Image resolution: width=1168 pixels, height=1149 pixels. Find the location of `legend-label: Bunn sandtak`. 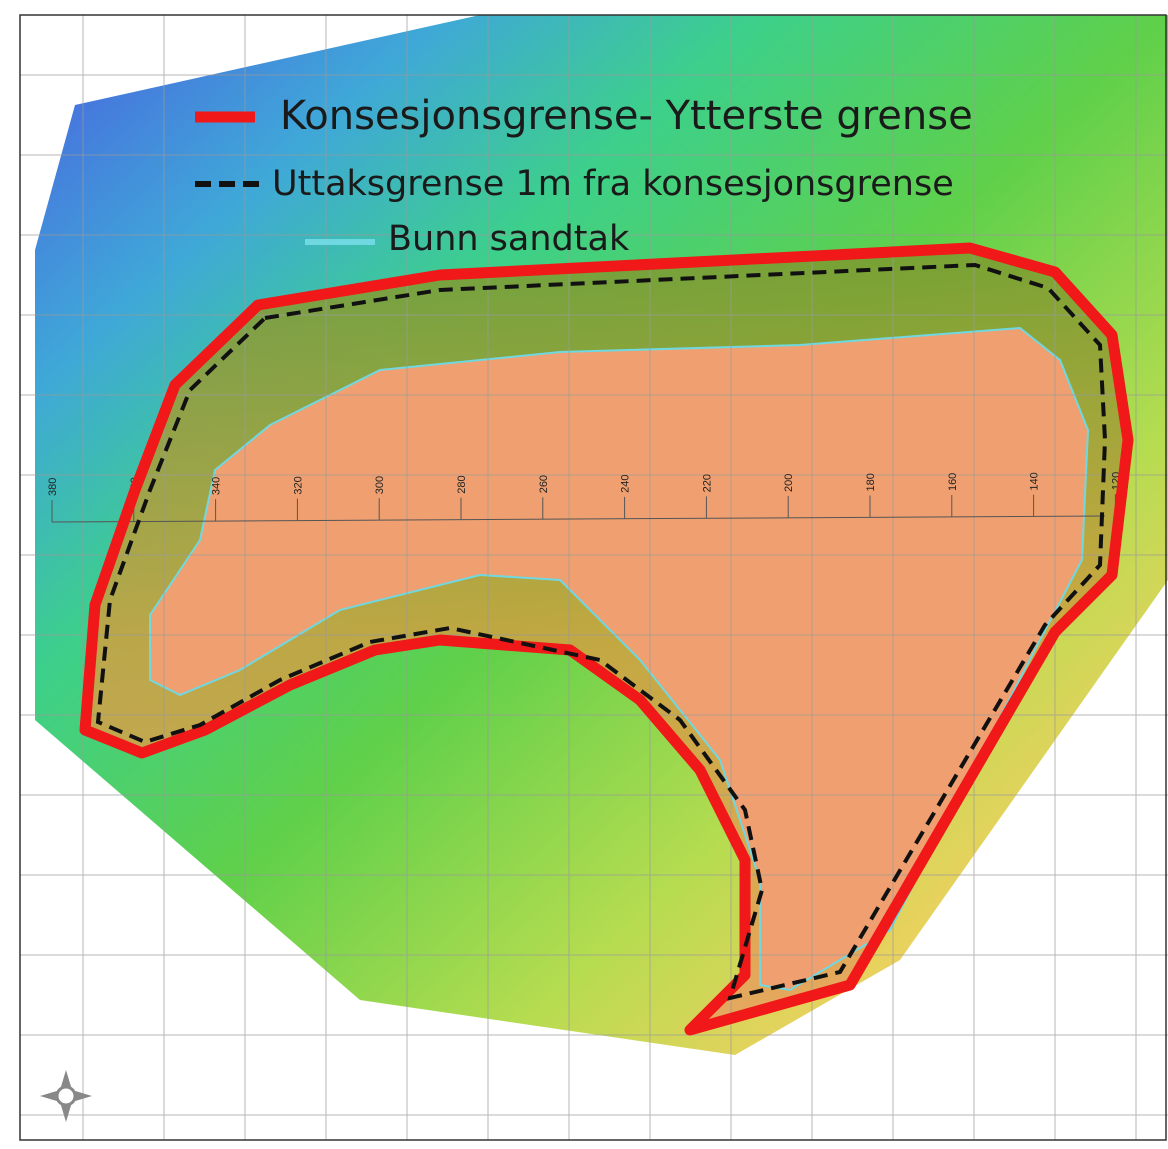

legend-label: Bunn sandtak is located at coordinates (509, 239).